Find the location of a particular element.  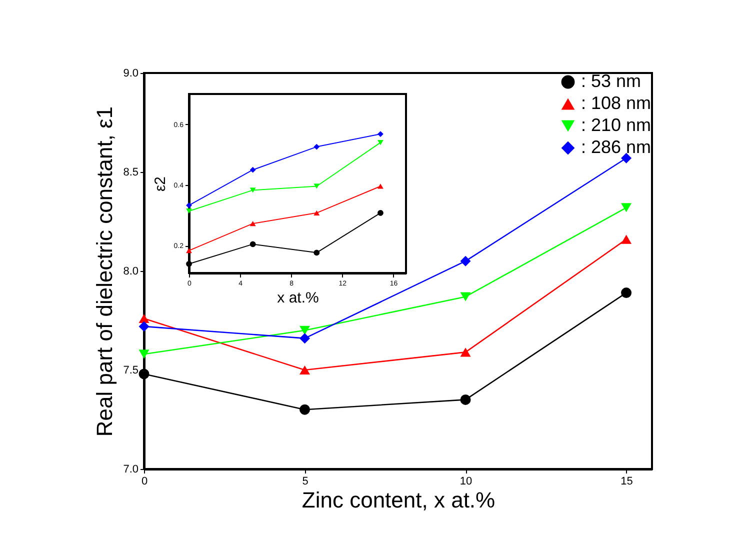

legend-label: : 108 nm is located at coordinates (616, 103).